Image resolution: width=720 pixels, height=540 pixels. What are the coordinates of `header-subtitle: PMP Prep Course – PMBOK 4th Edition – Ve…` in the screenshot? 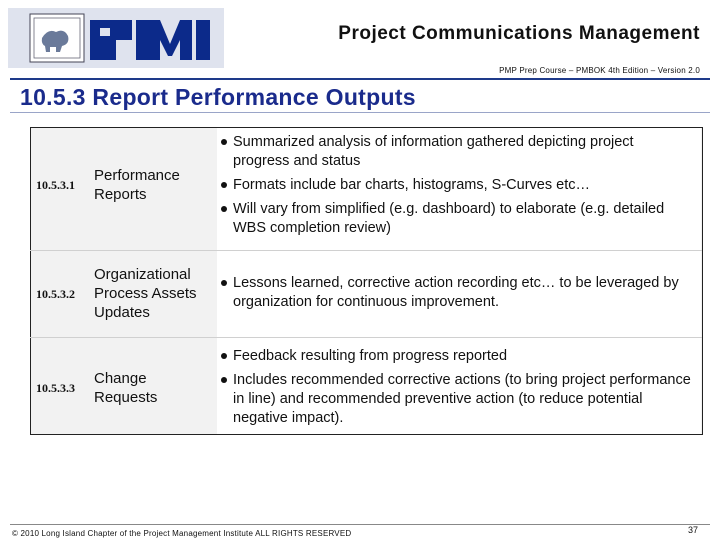 It's located at (599, 70).